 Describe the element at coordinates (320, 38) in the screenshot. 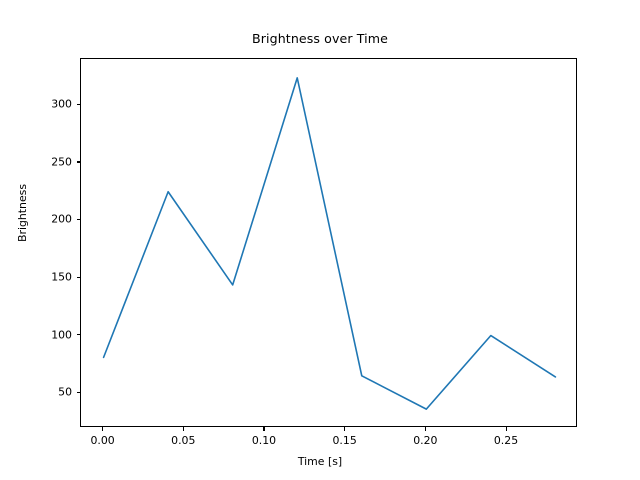

I see `page-title: Brightness over Time` at that location.